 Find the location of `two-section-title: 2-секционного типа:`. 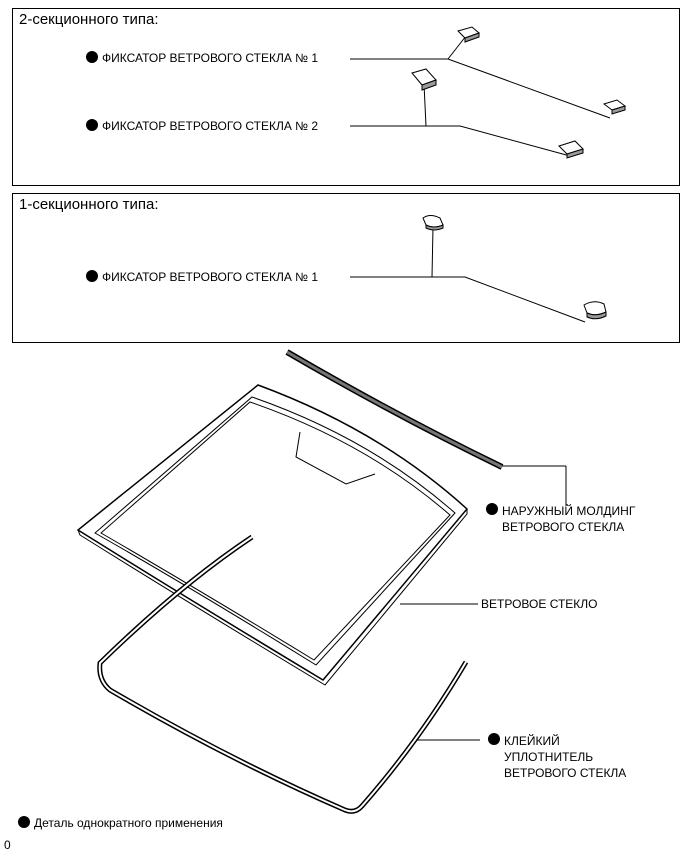

two-section-title: 2-секционного типа: is located at coordinates (89, 19).